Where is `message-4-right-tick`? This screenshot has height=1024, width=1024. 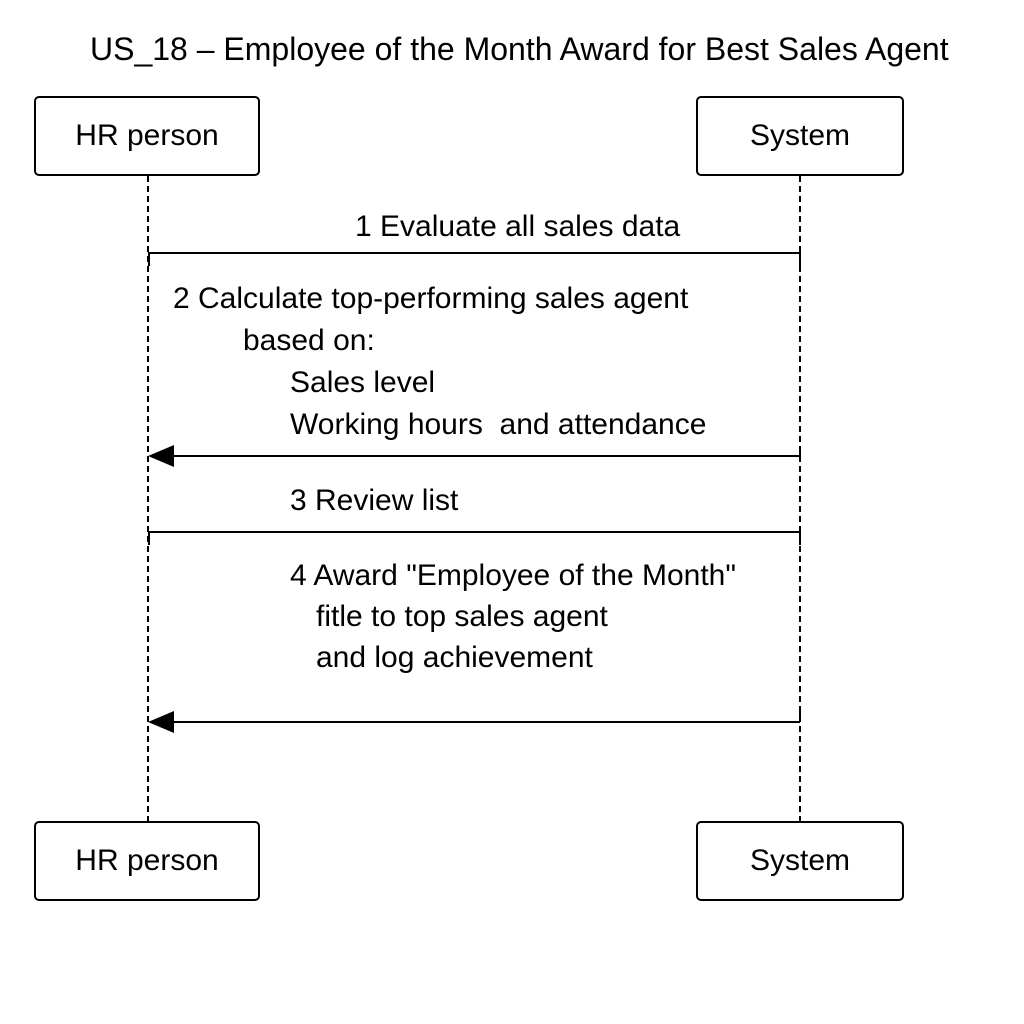 message-4-right-tick is located at coordinates (800, 717).